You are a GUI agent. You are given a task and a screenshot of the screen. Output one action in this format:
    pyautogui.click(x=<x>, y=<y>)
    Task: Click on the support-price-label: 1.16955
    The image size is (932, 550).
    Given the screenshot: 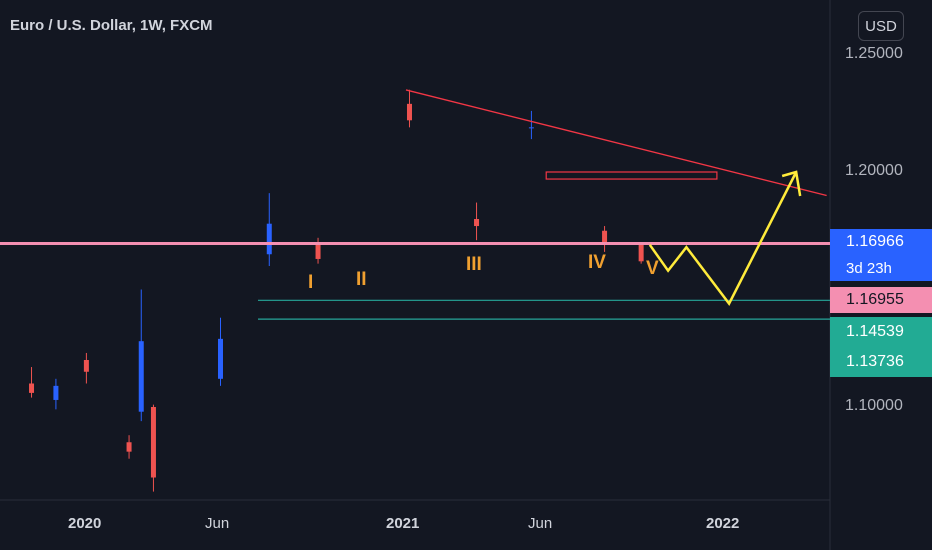 What is the action you would take?
    pyautogui.click(x=881, y=300)
    